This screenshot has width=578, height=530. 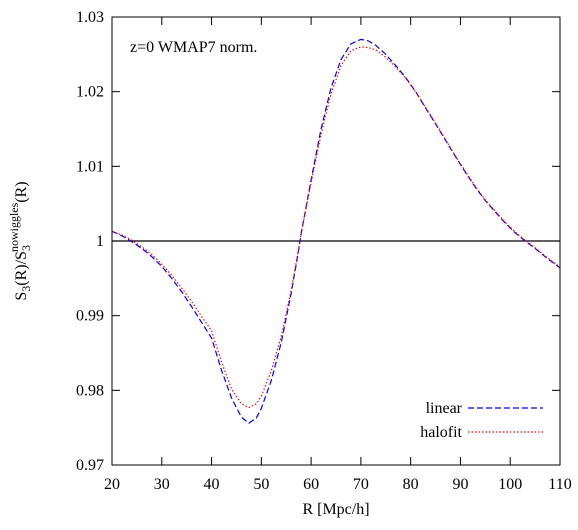 What do you see at coordinates (26, 289) in the screenshot?
I see `y-label-sub1: 3` at bounding box center [26, 289].